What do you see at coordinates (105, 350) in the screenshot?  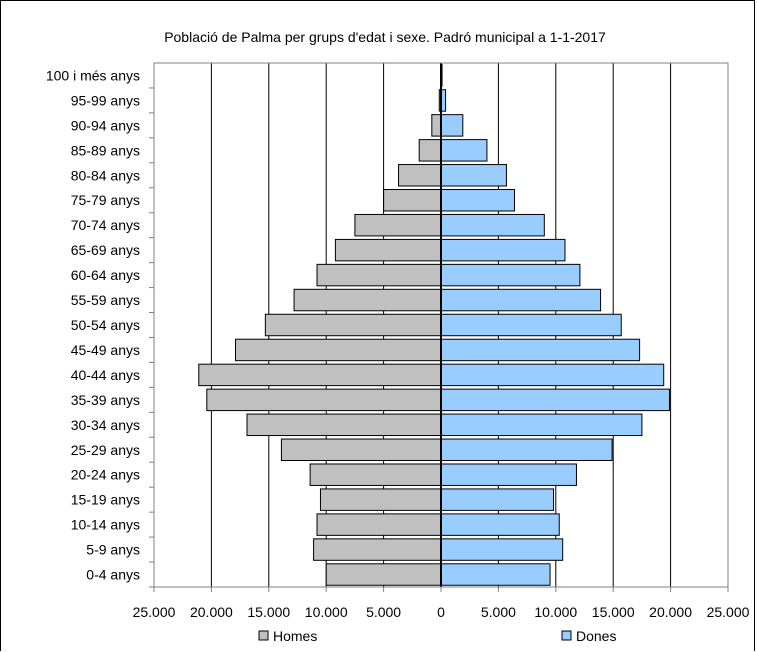 I see `age-group-label: 45-49 anys` at bounding box center [105, 350].